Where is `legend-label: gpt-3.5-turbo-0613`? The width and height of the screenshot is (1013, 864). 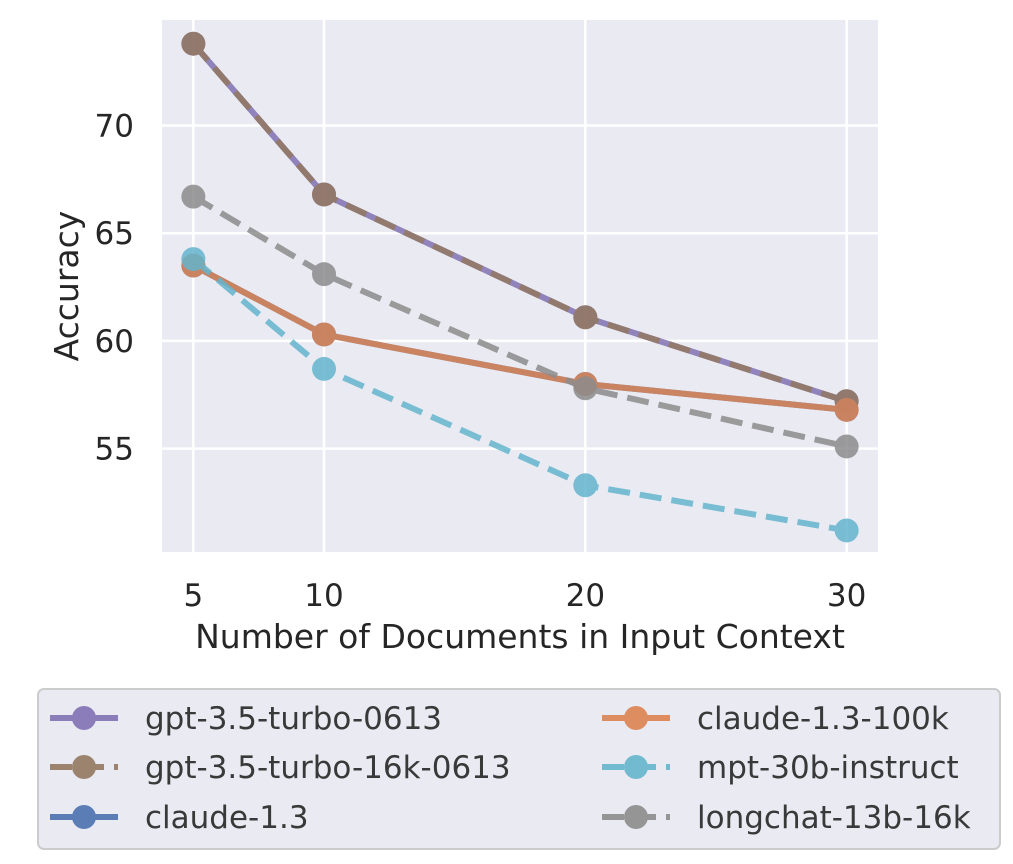
legend-label: gpt-3.5-turbo-0613 is located at coordinates (293, 719).